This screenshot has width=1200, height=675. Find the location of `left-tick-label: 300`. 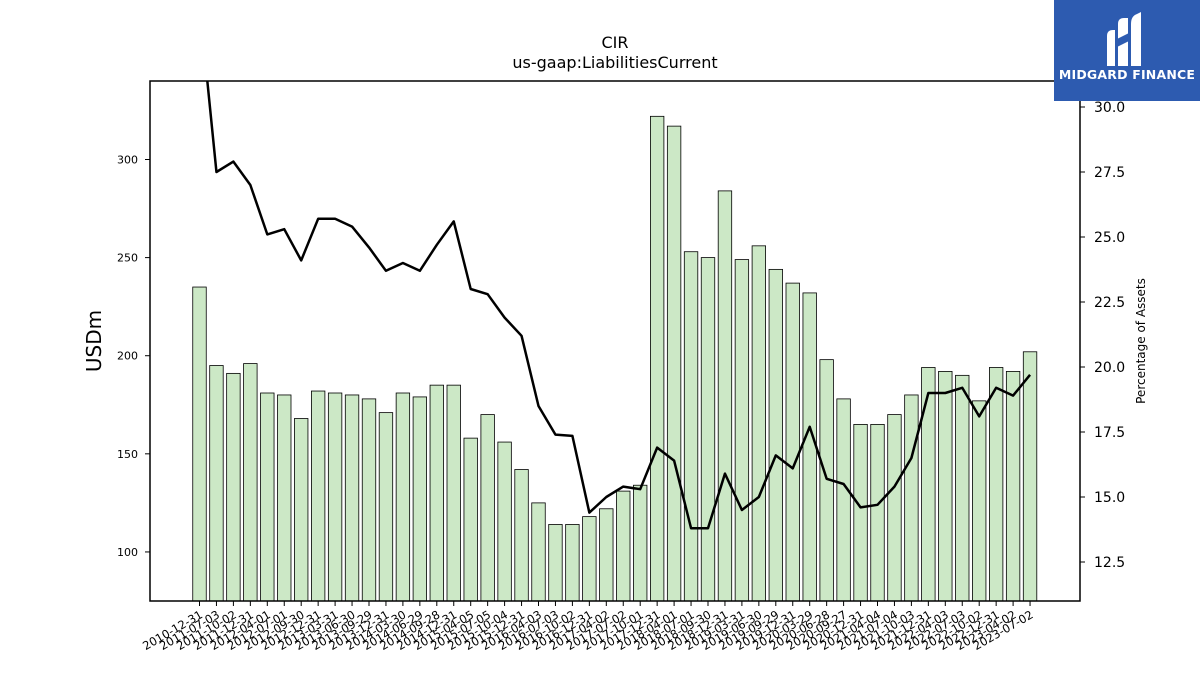

left-tick-label: 300 is located at coordinates (127, 159).